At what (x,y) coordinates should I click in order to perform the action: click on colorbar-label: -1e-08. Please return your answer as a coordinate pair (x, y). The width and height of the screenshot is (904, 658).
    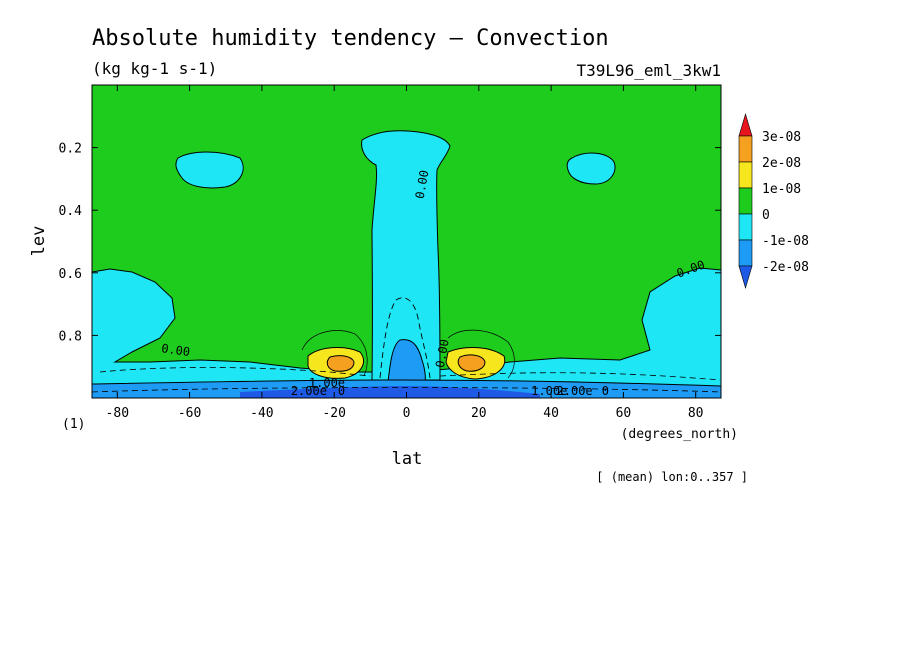
    Looking at the image, I should click on (785, 241).